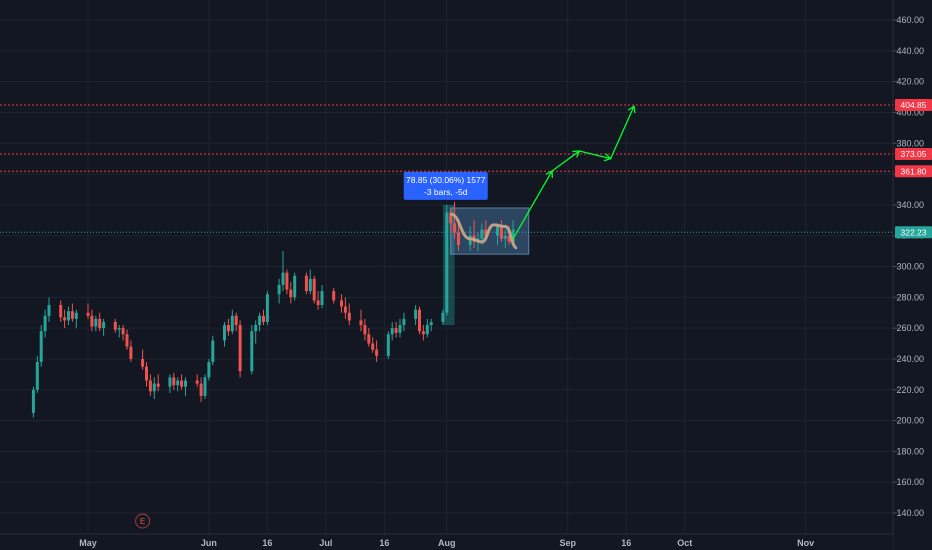 The width and height of the screenshot is (932, 550). Describe the element at coordinates (910, 267) in the screenshot. I see `y-tick-label: 300.00` at that location.